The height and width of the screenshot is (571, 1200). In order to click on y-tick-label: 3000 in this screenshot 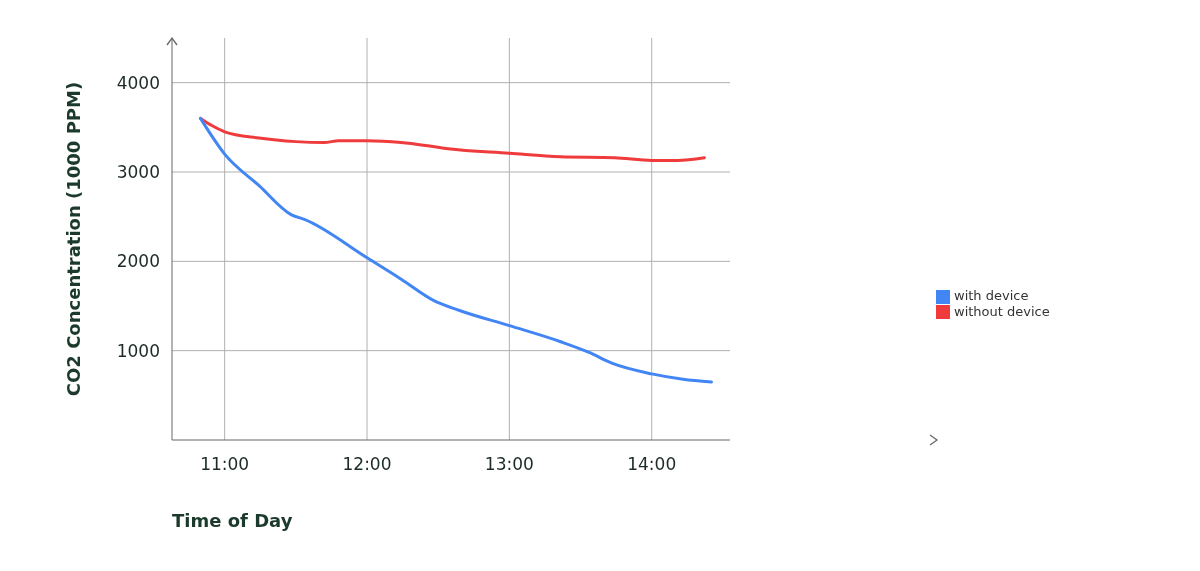, I will do `click(138, 172)`.